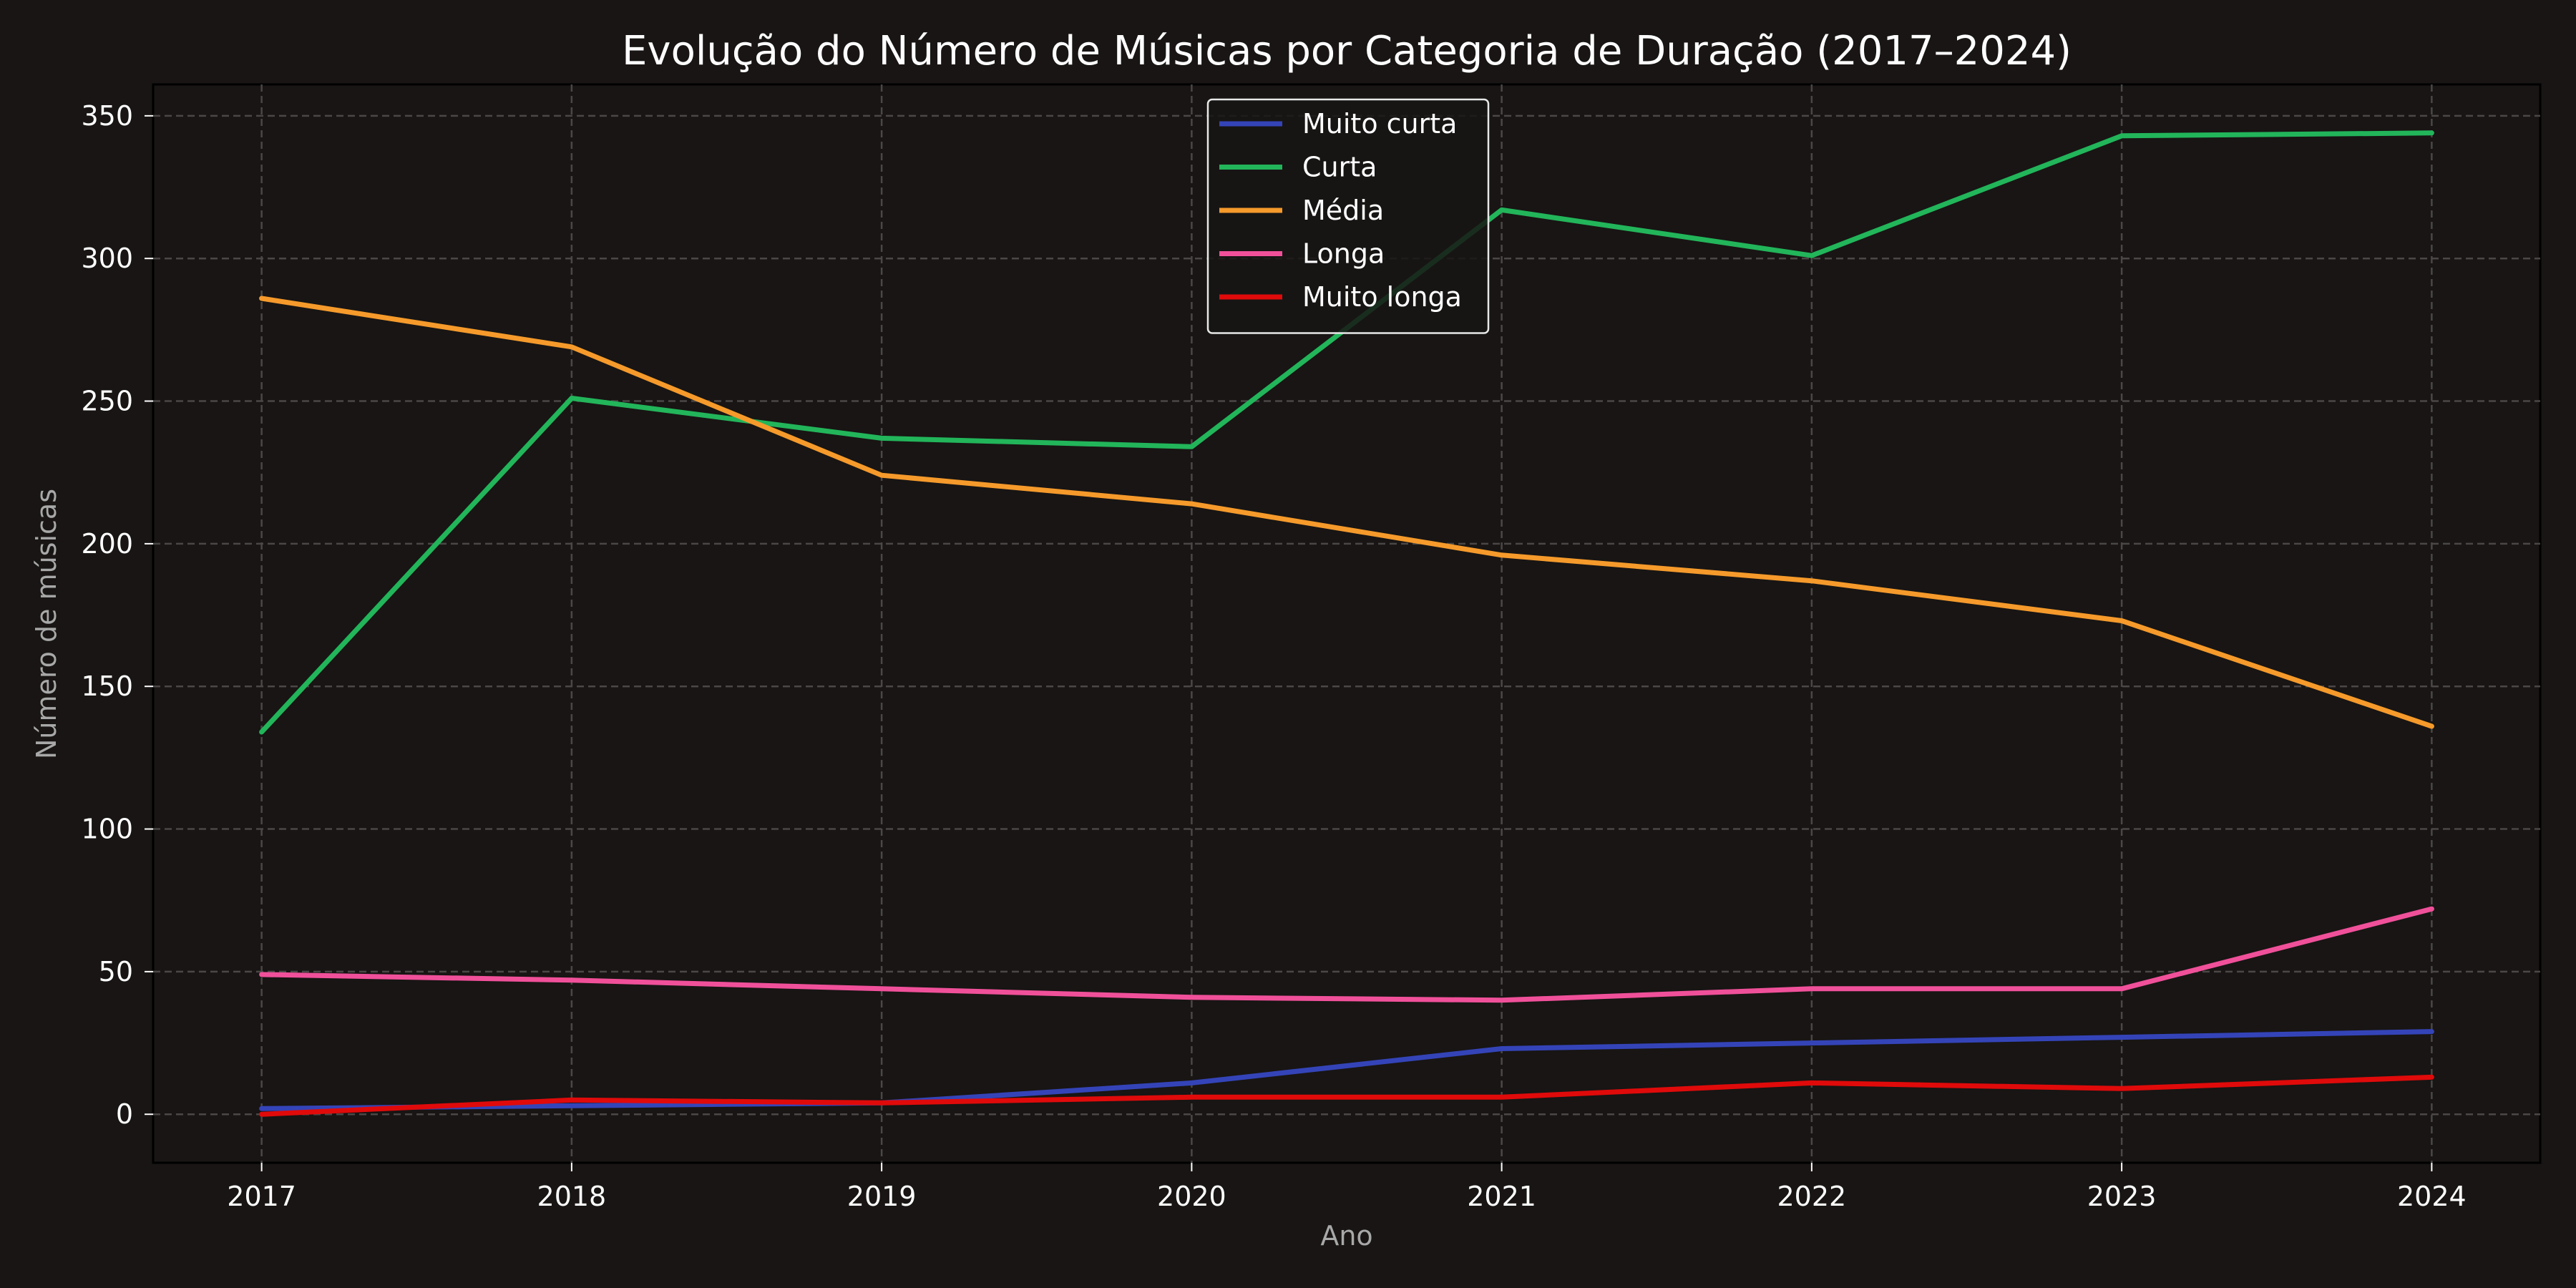 This screenshot has width=2576, height=1288. Describe the element at coordinates (124, 1114) in the screenshot. I see `y-tick-label: 0` at that location.